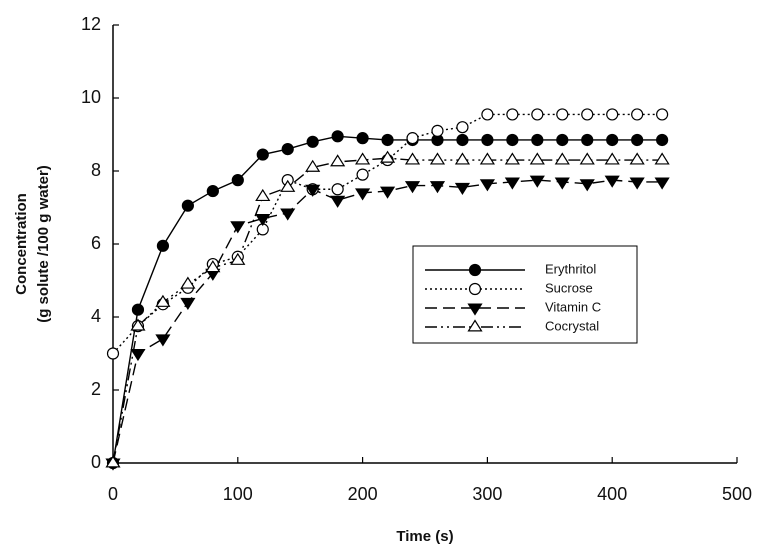  What do you see at coordinates (91, 97) in the screenshot?
I see `y-tick-label: 10` at bounding box center [91, 97].